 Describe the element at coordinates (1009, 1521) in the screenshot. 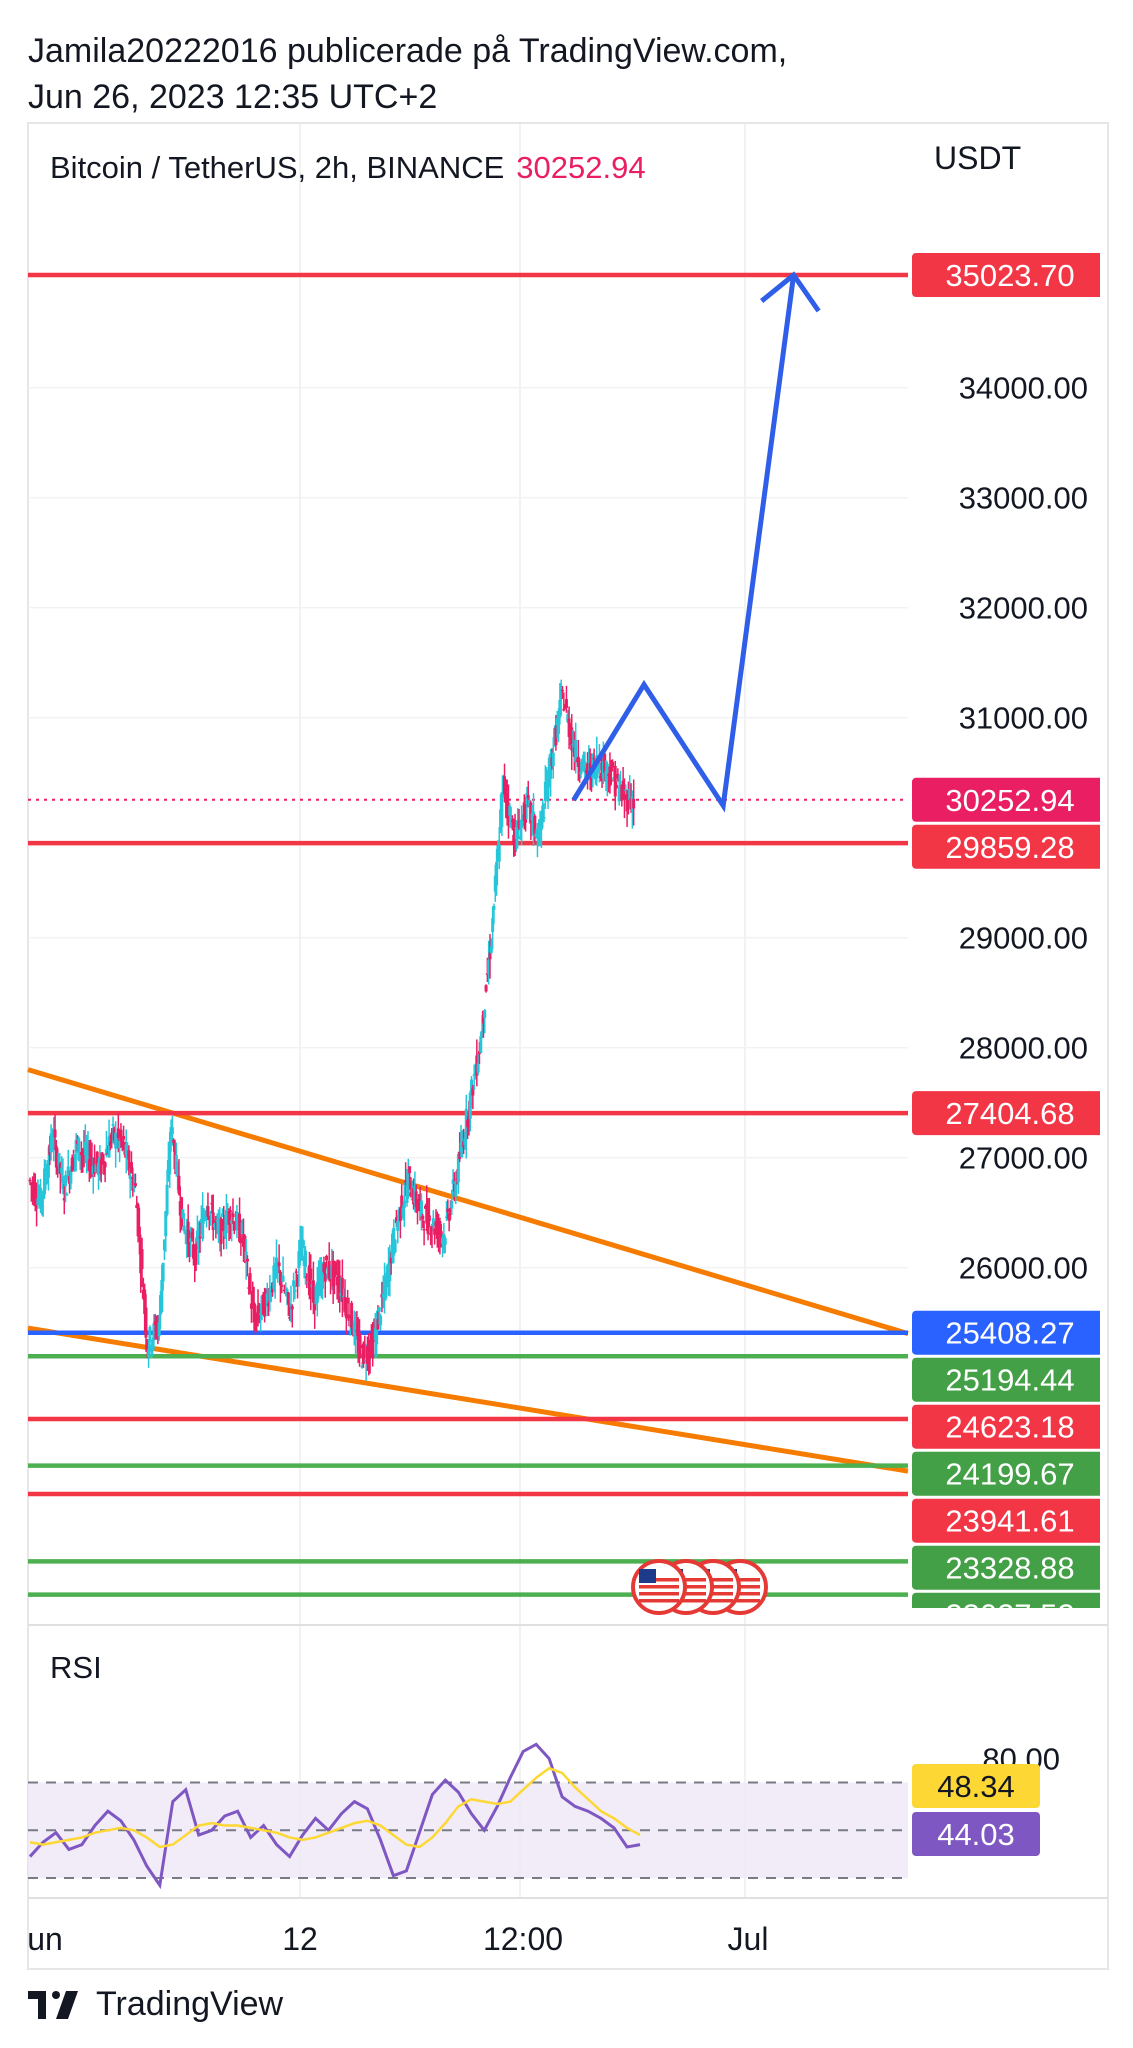

I see `price-badge-label: 23941.61` at that location.